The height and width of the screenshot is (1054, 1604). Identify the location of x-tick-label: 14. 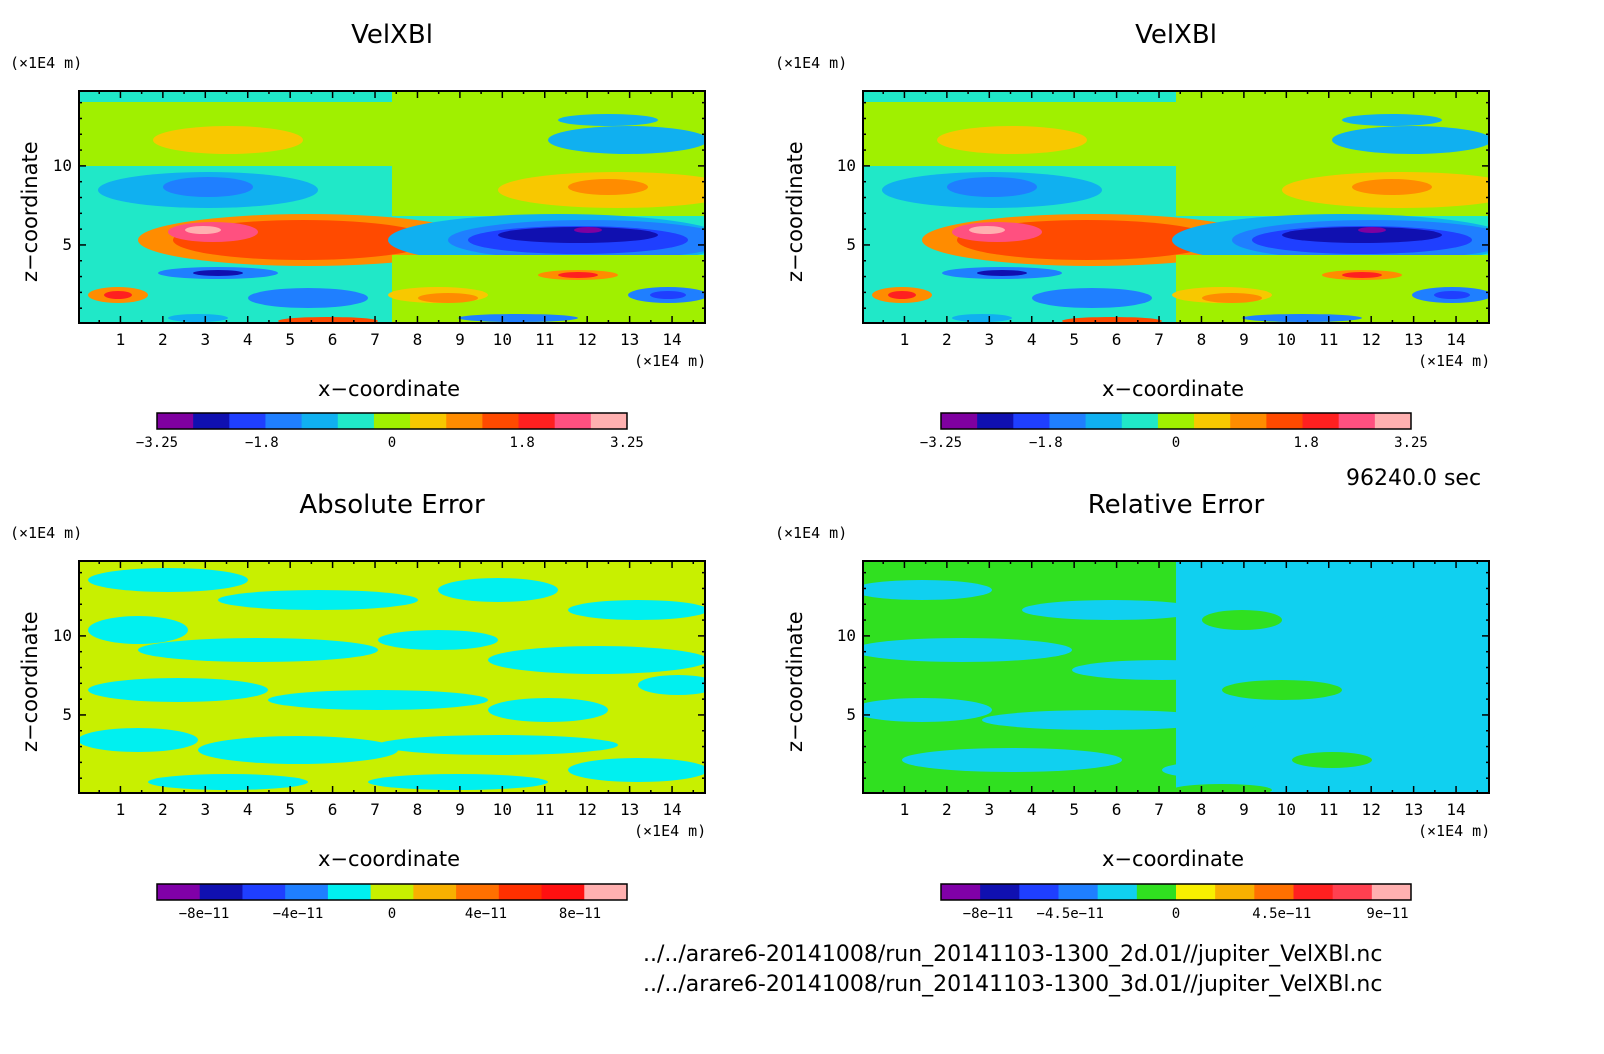
(1456, 339).